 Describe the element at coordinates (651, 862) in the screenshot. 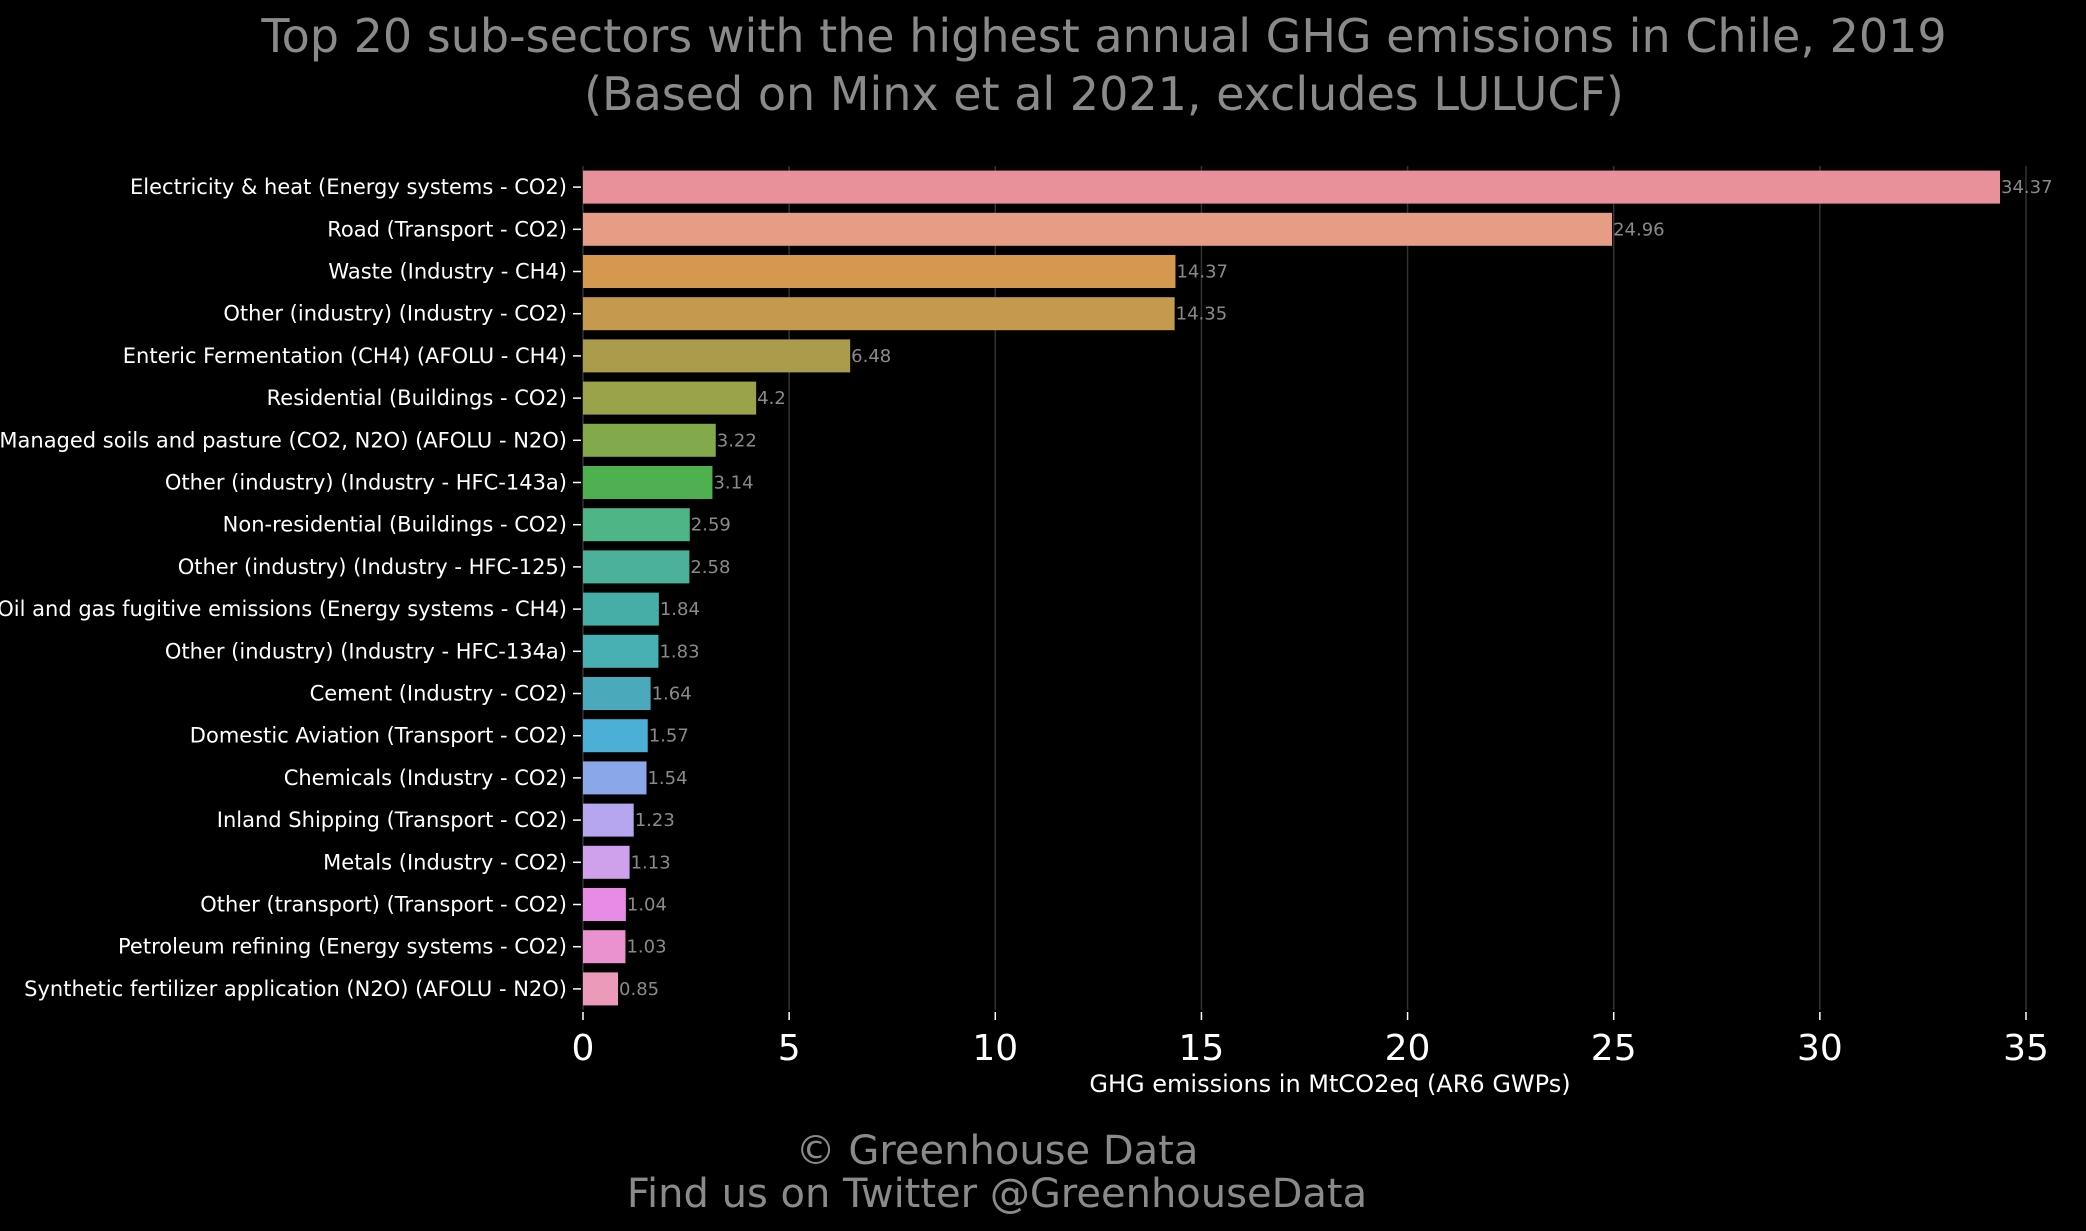

I see `value-label-17: 1.13` at that location.